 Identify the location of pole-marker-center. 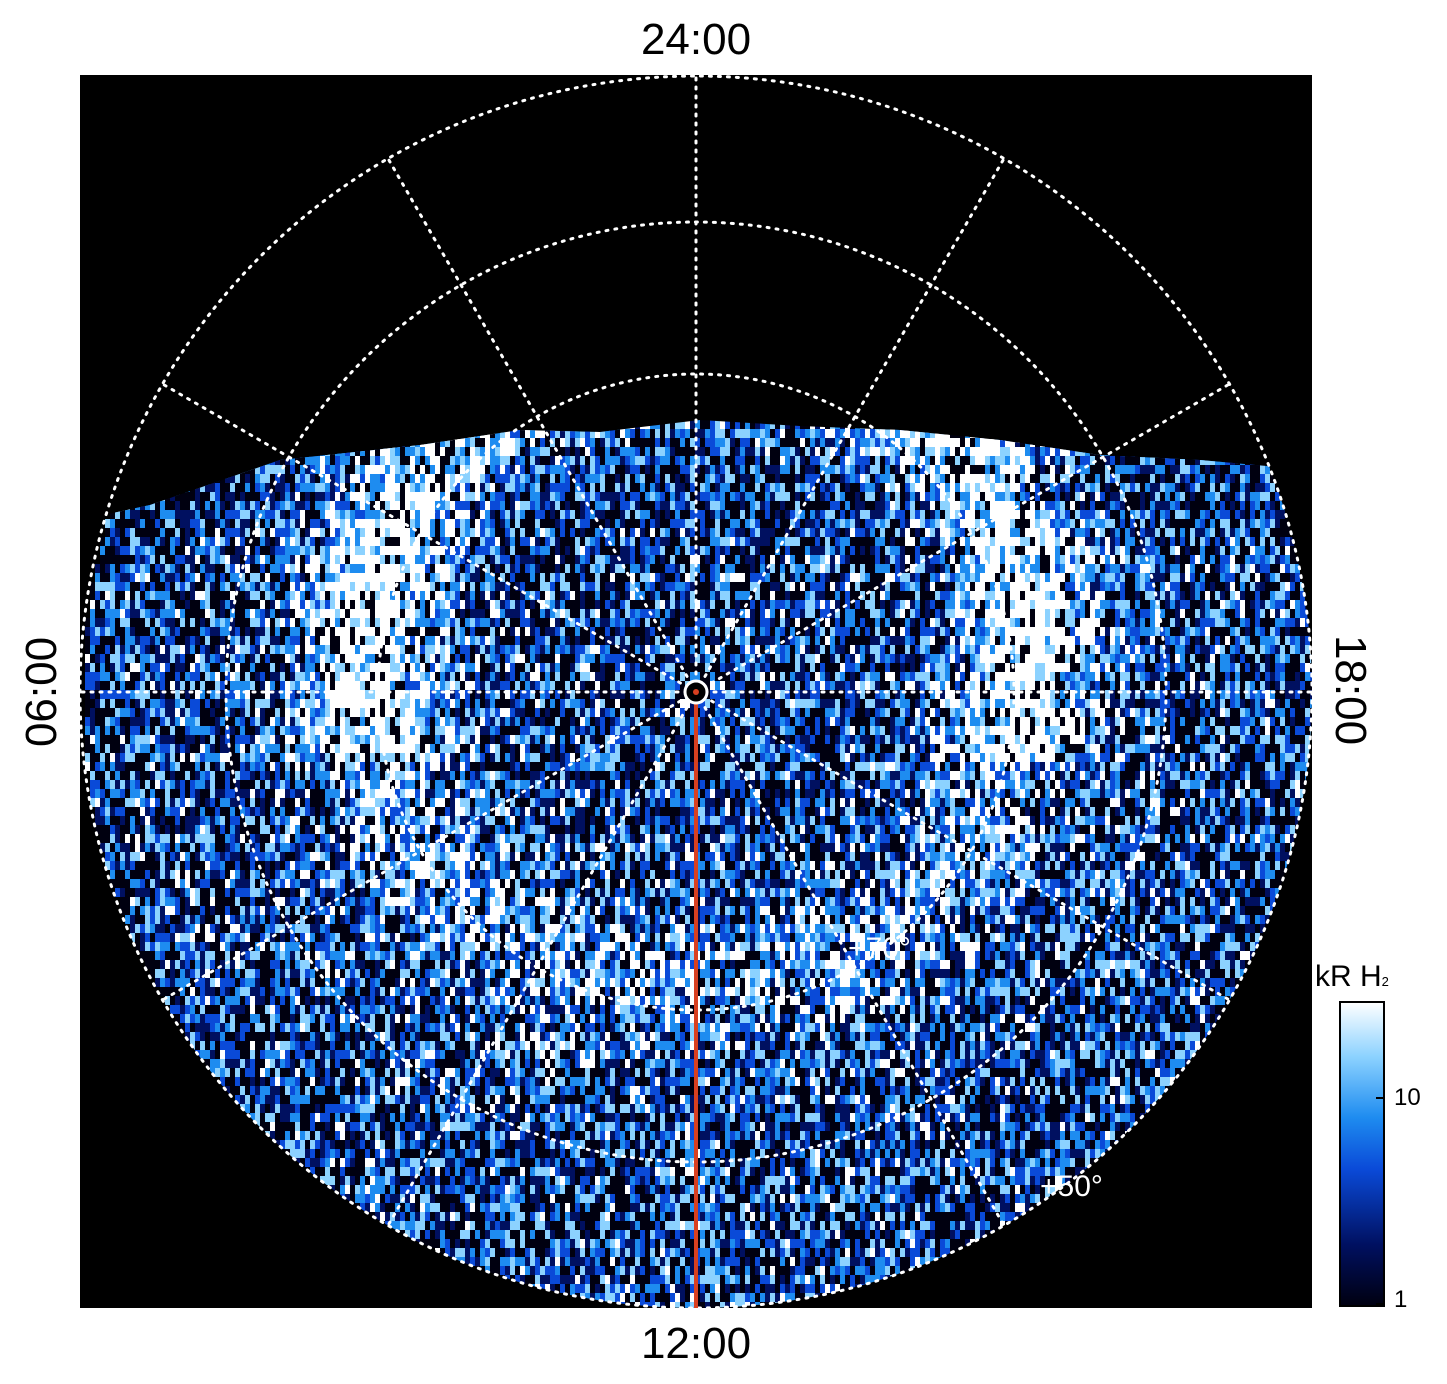
(696, 692).